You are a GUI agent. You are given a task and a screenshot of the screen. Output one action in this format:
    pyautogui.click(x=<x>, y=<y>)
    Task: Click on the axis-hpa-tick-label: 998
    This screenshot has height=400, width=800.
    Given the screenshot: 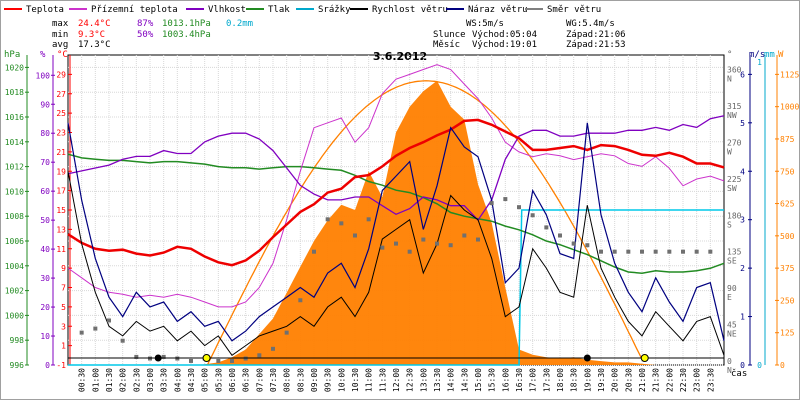 What is the action you would take?
    pyautogui.click(x=17, y=340)
    